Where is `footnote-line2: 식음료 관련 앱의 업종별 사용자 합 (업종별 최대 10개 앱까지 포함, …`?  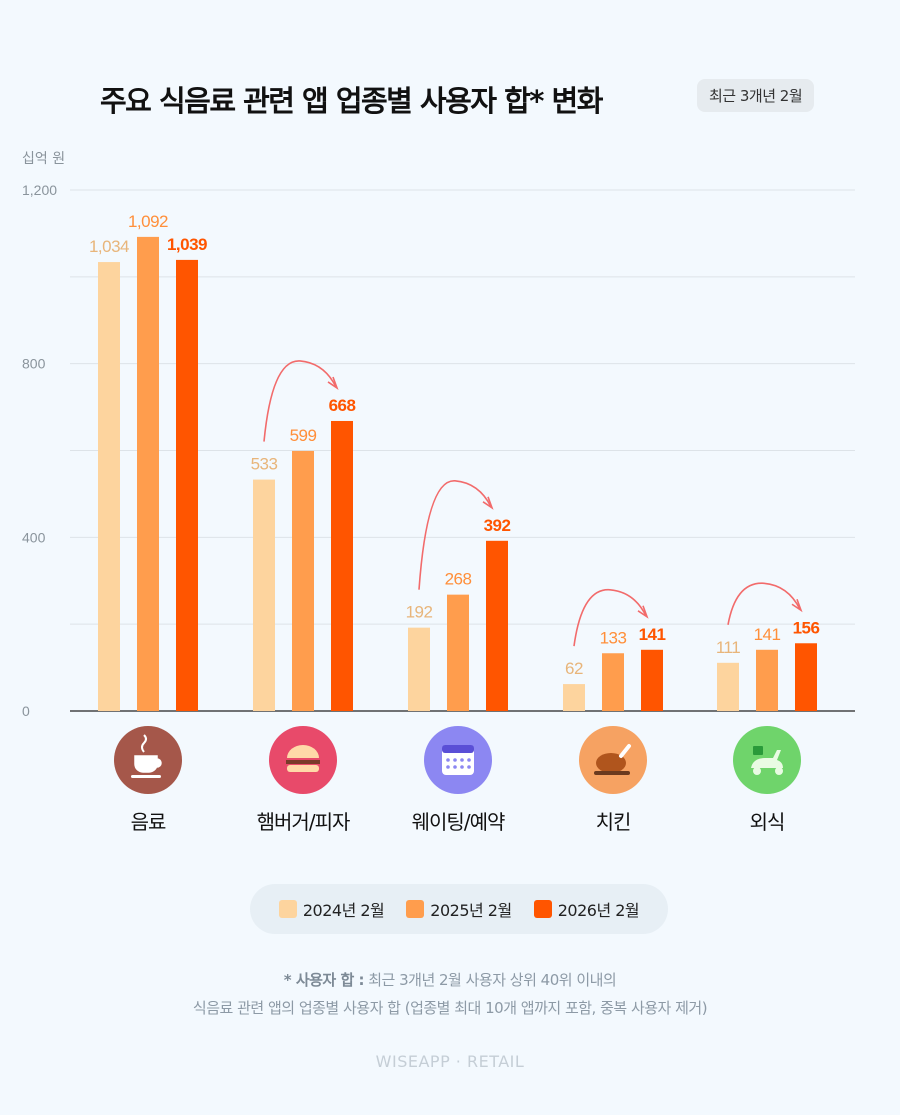 footnote-line2: 식음료 관련 앱의 업종별 사용자 합 (업종별 최대 10개 앱까지 포함, … is located at coordinates (450, 1008).